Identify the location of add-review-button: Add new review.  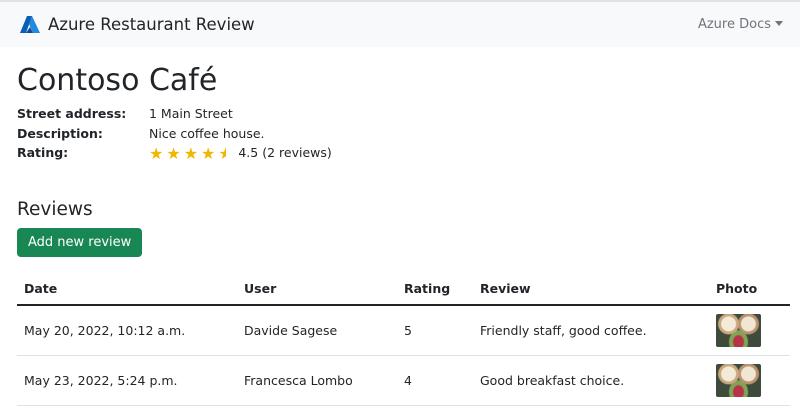
(80, 242).